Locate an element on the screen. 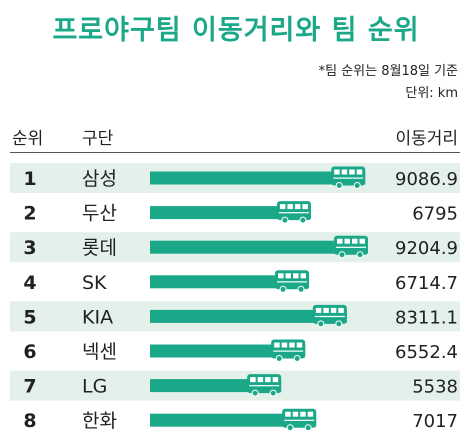 The image size is (472, 439). team-column-header: 구단 is located at coordinates (98, 139).